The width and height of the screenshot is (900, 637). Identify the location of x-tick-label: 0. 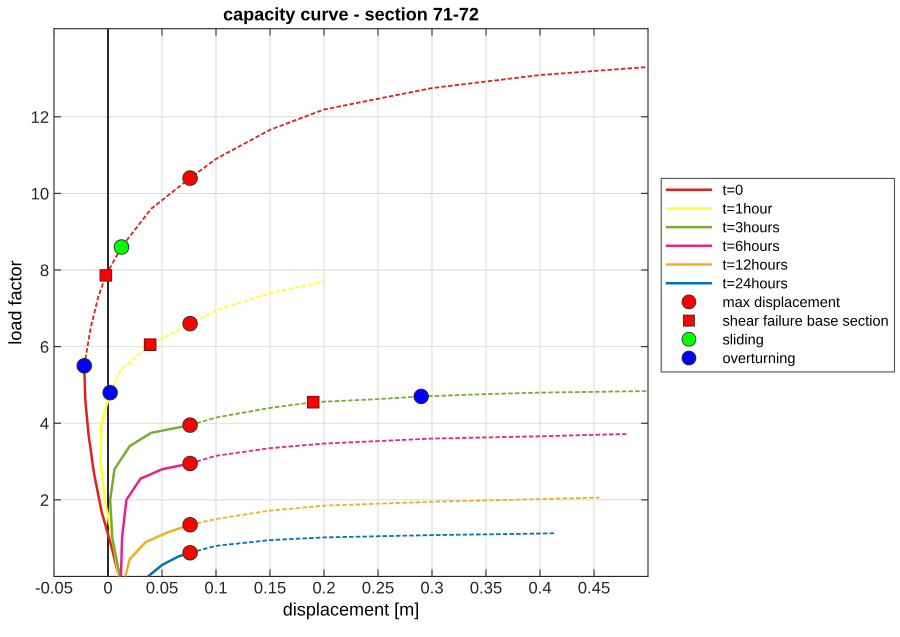
(108, 588).